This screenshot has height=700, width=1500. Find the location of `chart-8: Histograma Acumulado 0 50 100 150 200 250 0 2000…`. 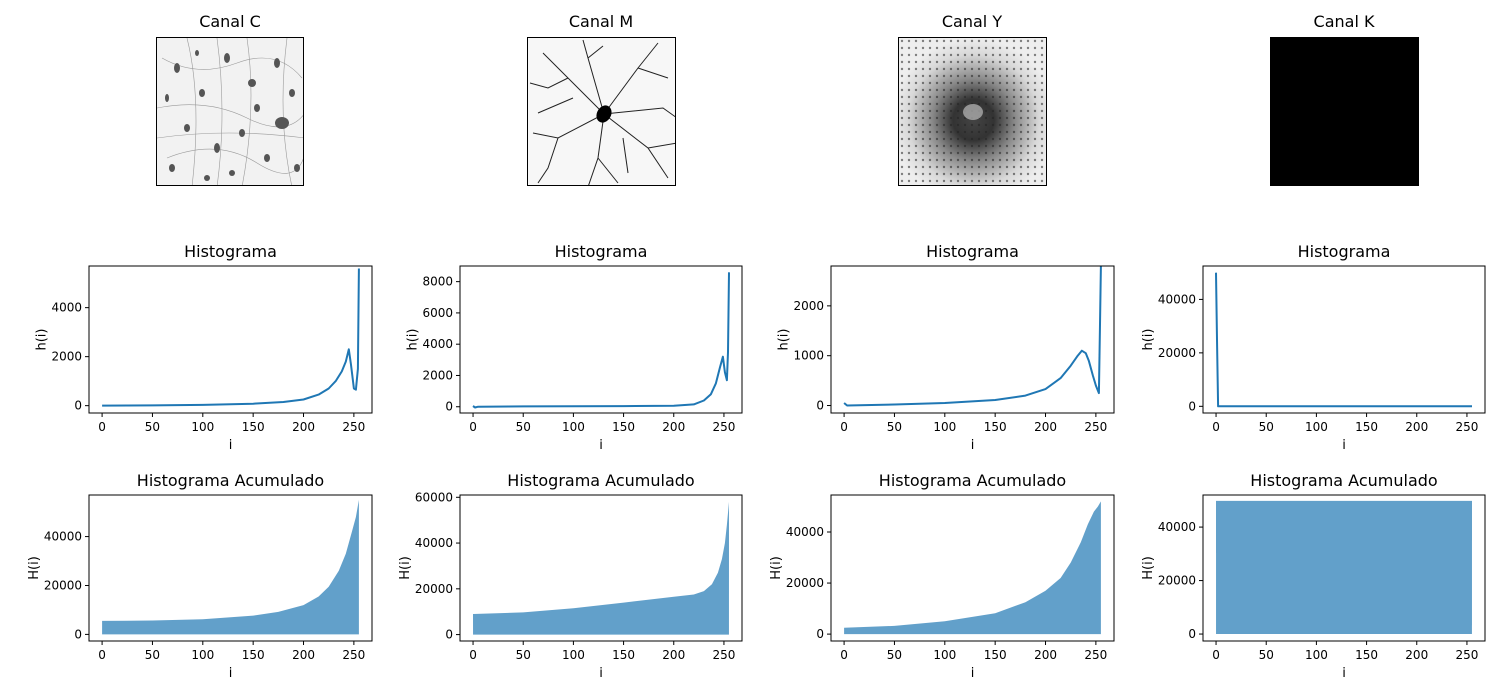

chart-8: Histograma Acumulado 0 50 100 150 200 250 0 2000… is located at coordinates (1313, 576).